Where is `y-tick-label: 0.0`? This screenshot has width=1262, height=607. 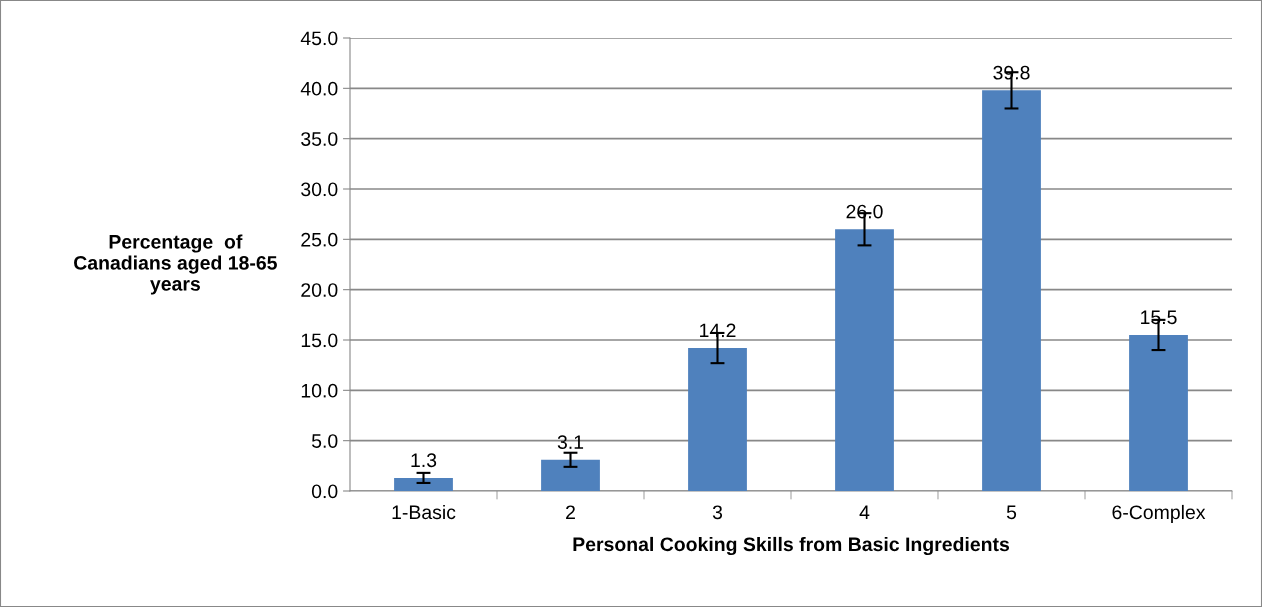 y-tick-label: 0.0 is located at coordinates (324, 491).